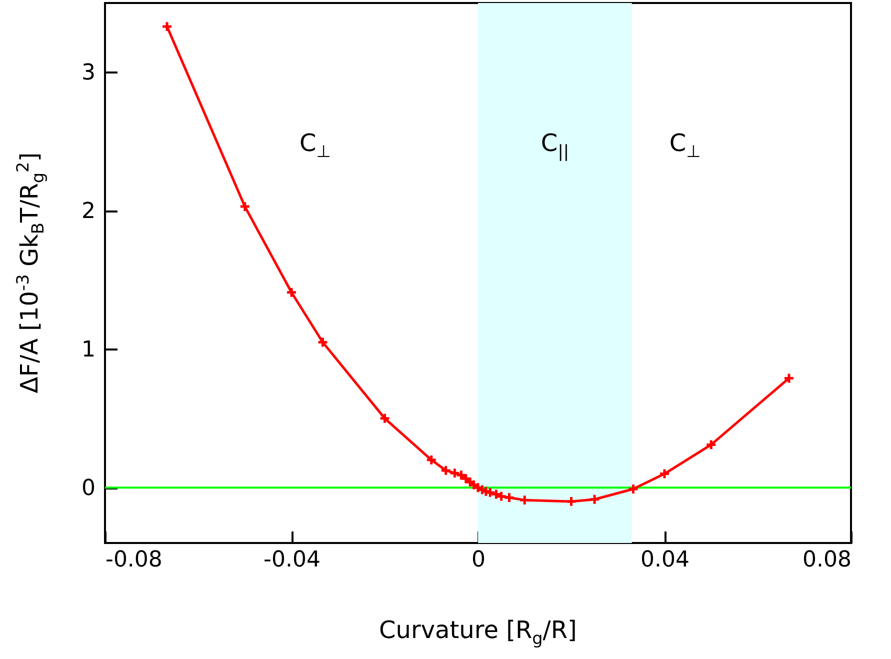  I want to click on y-tick-label: 3, so click(89, 73).